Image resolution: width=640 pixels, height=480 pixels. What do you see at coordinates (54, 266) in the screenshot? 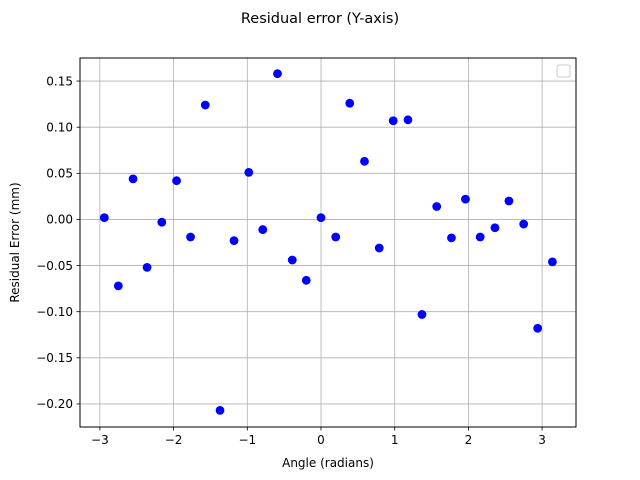
I see `y-tick-label: −0.05` at bounding box center [54, 266].